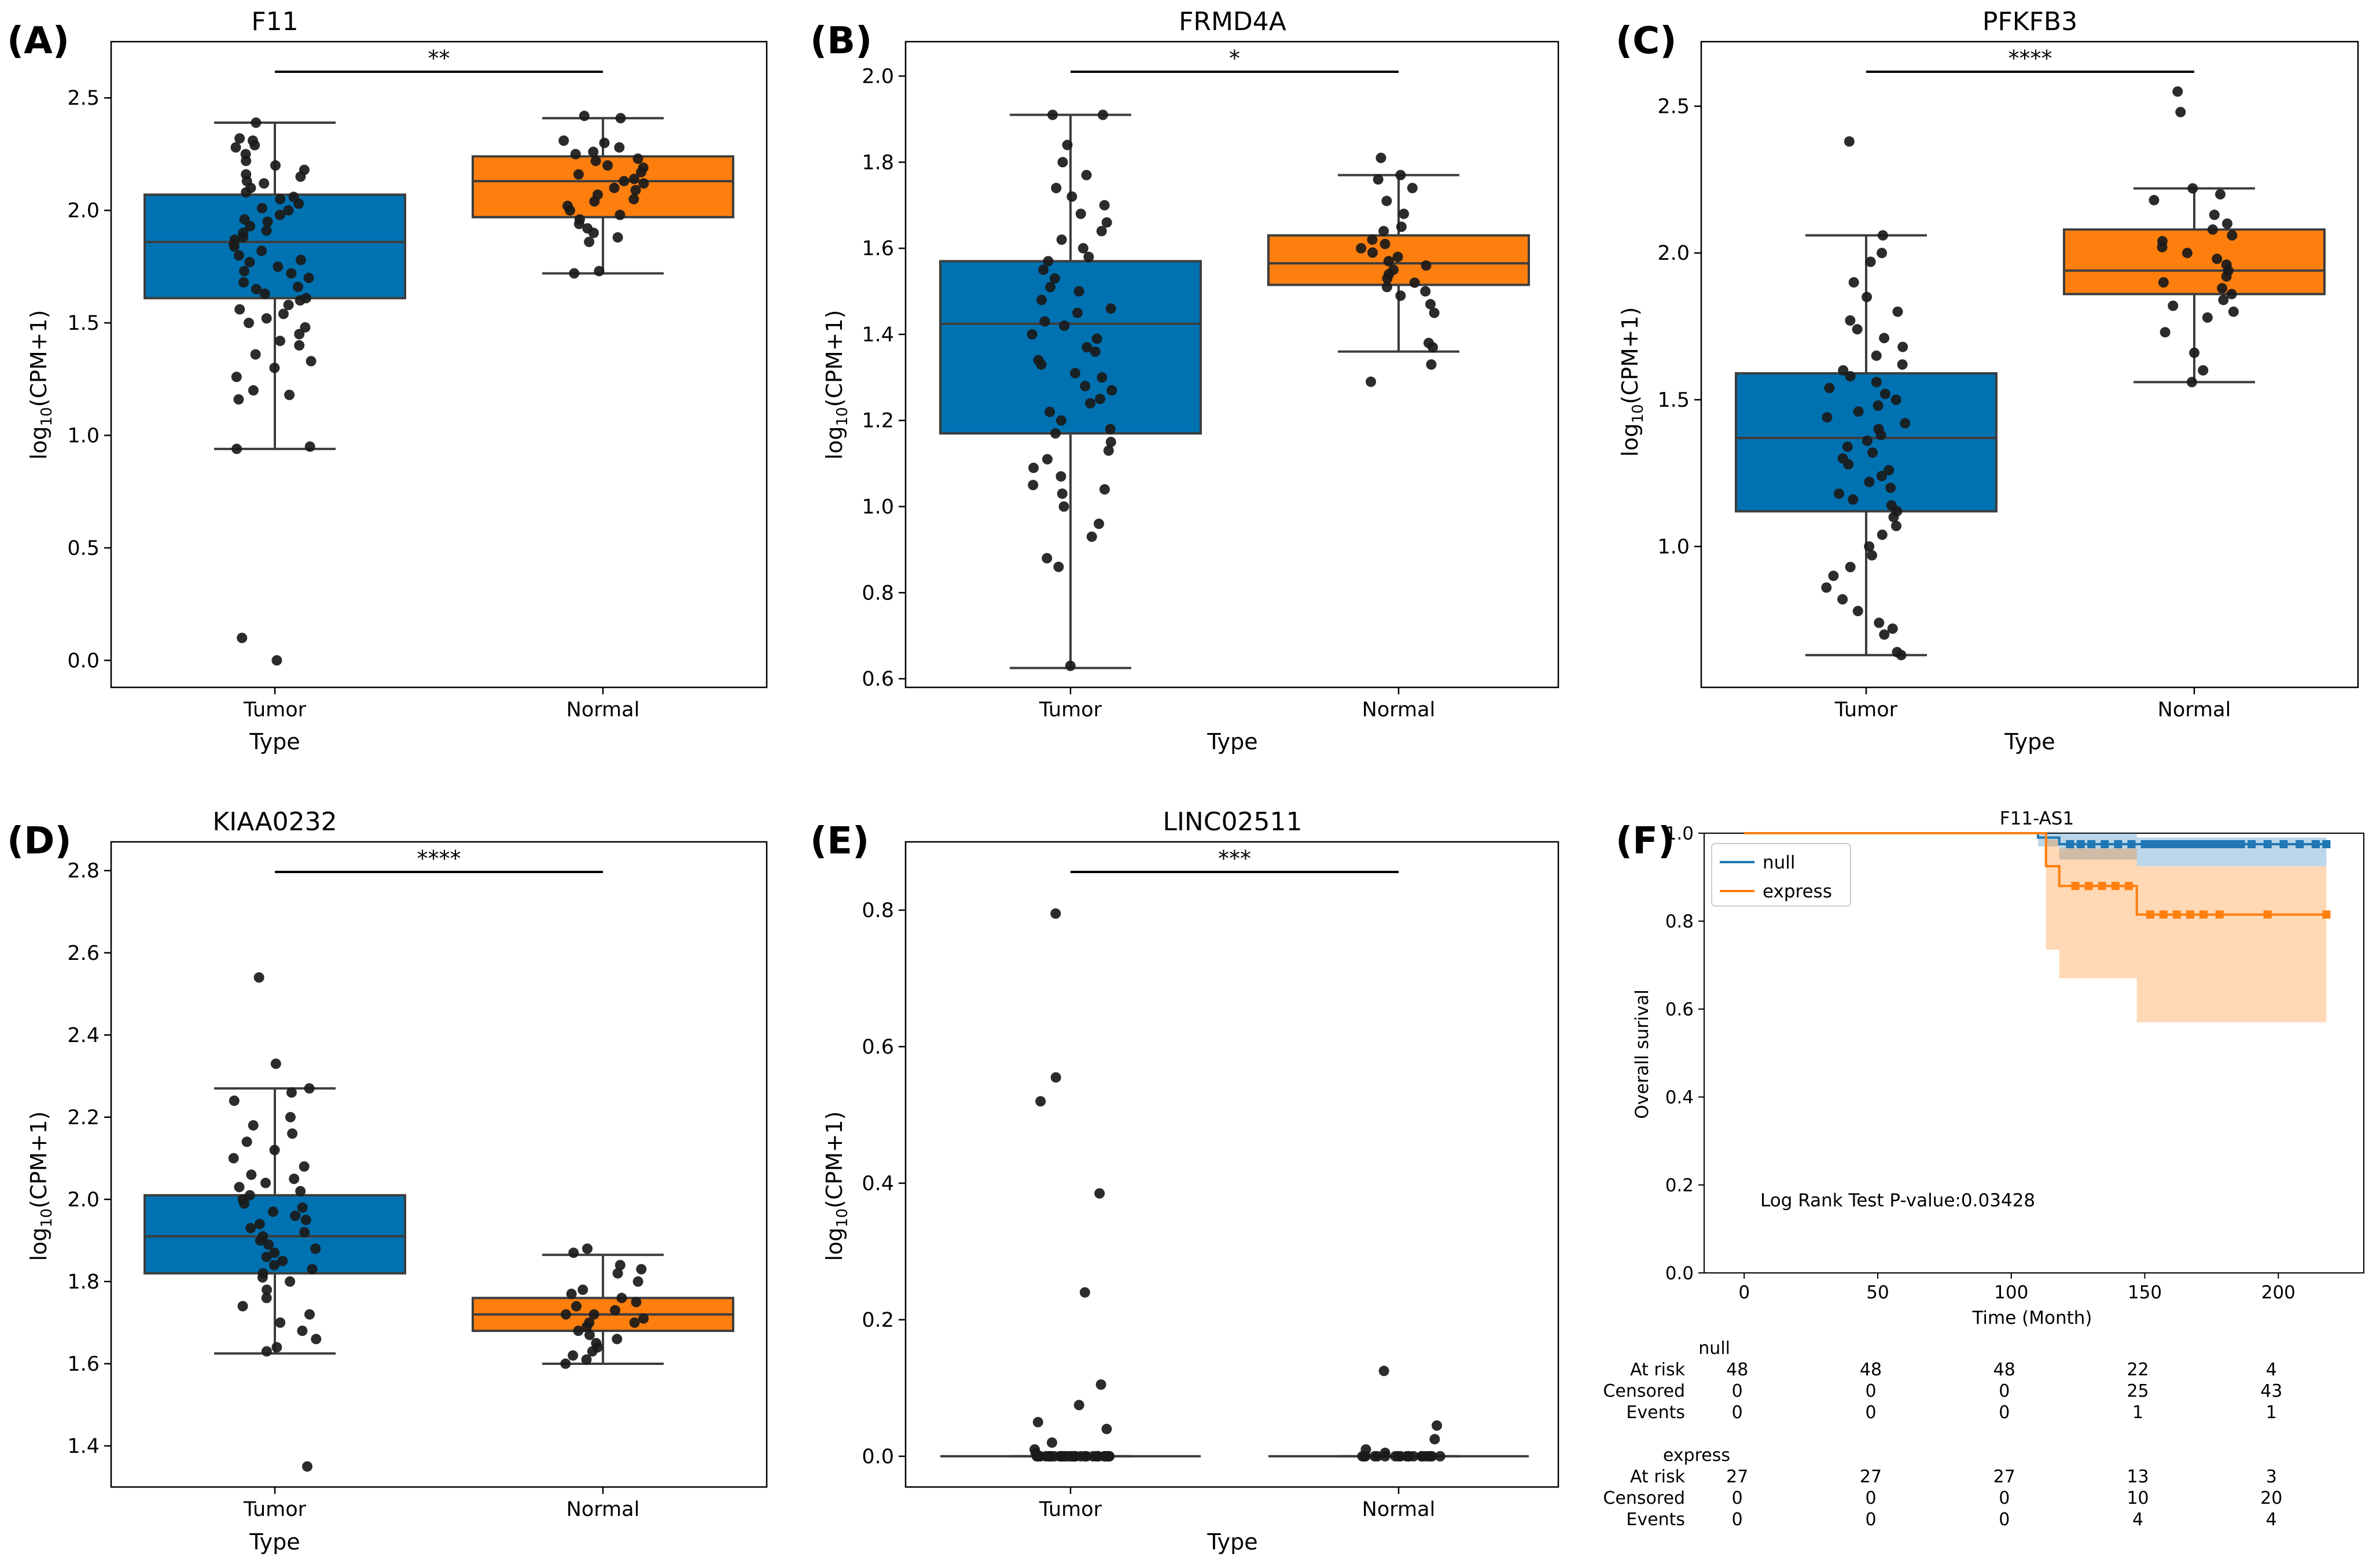 This screenshot has width=2369, height=1568. I want to click on y-tick-label: 2.5, so click(1673, 107).